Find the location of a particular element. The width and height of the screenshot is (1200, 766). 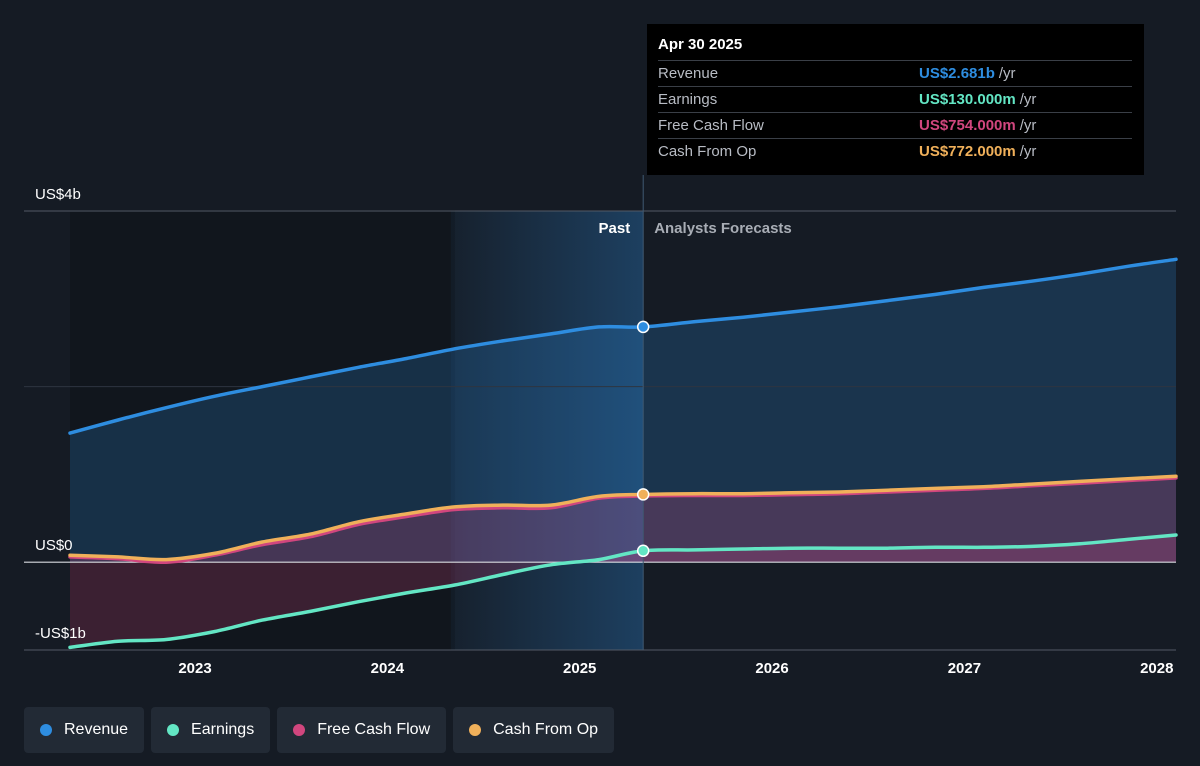

x-tick-label: 2028 is located at coordinates (1156, 668).